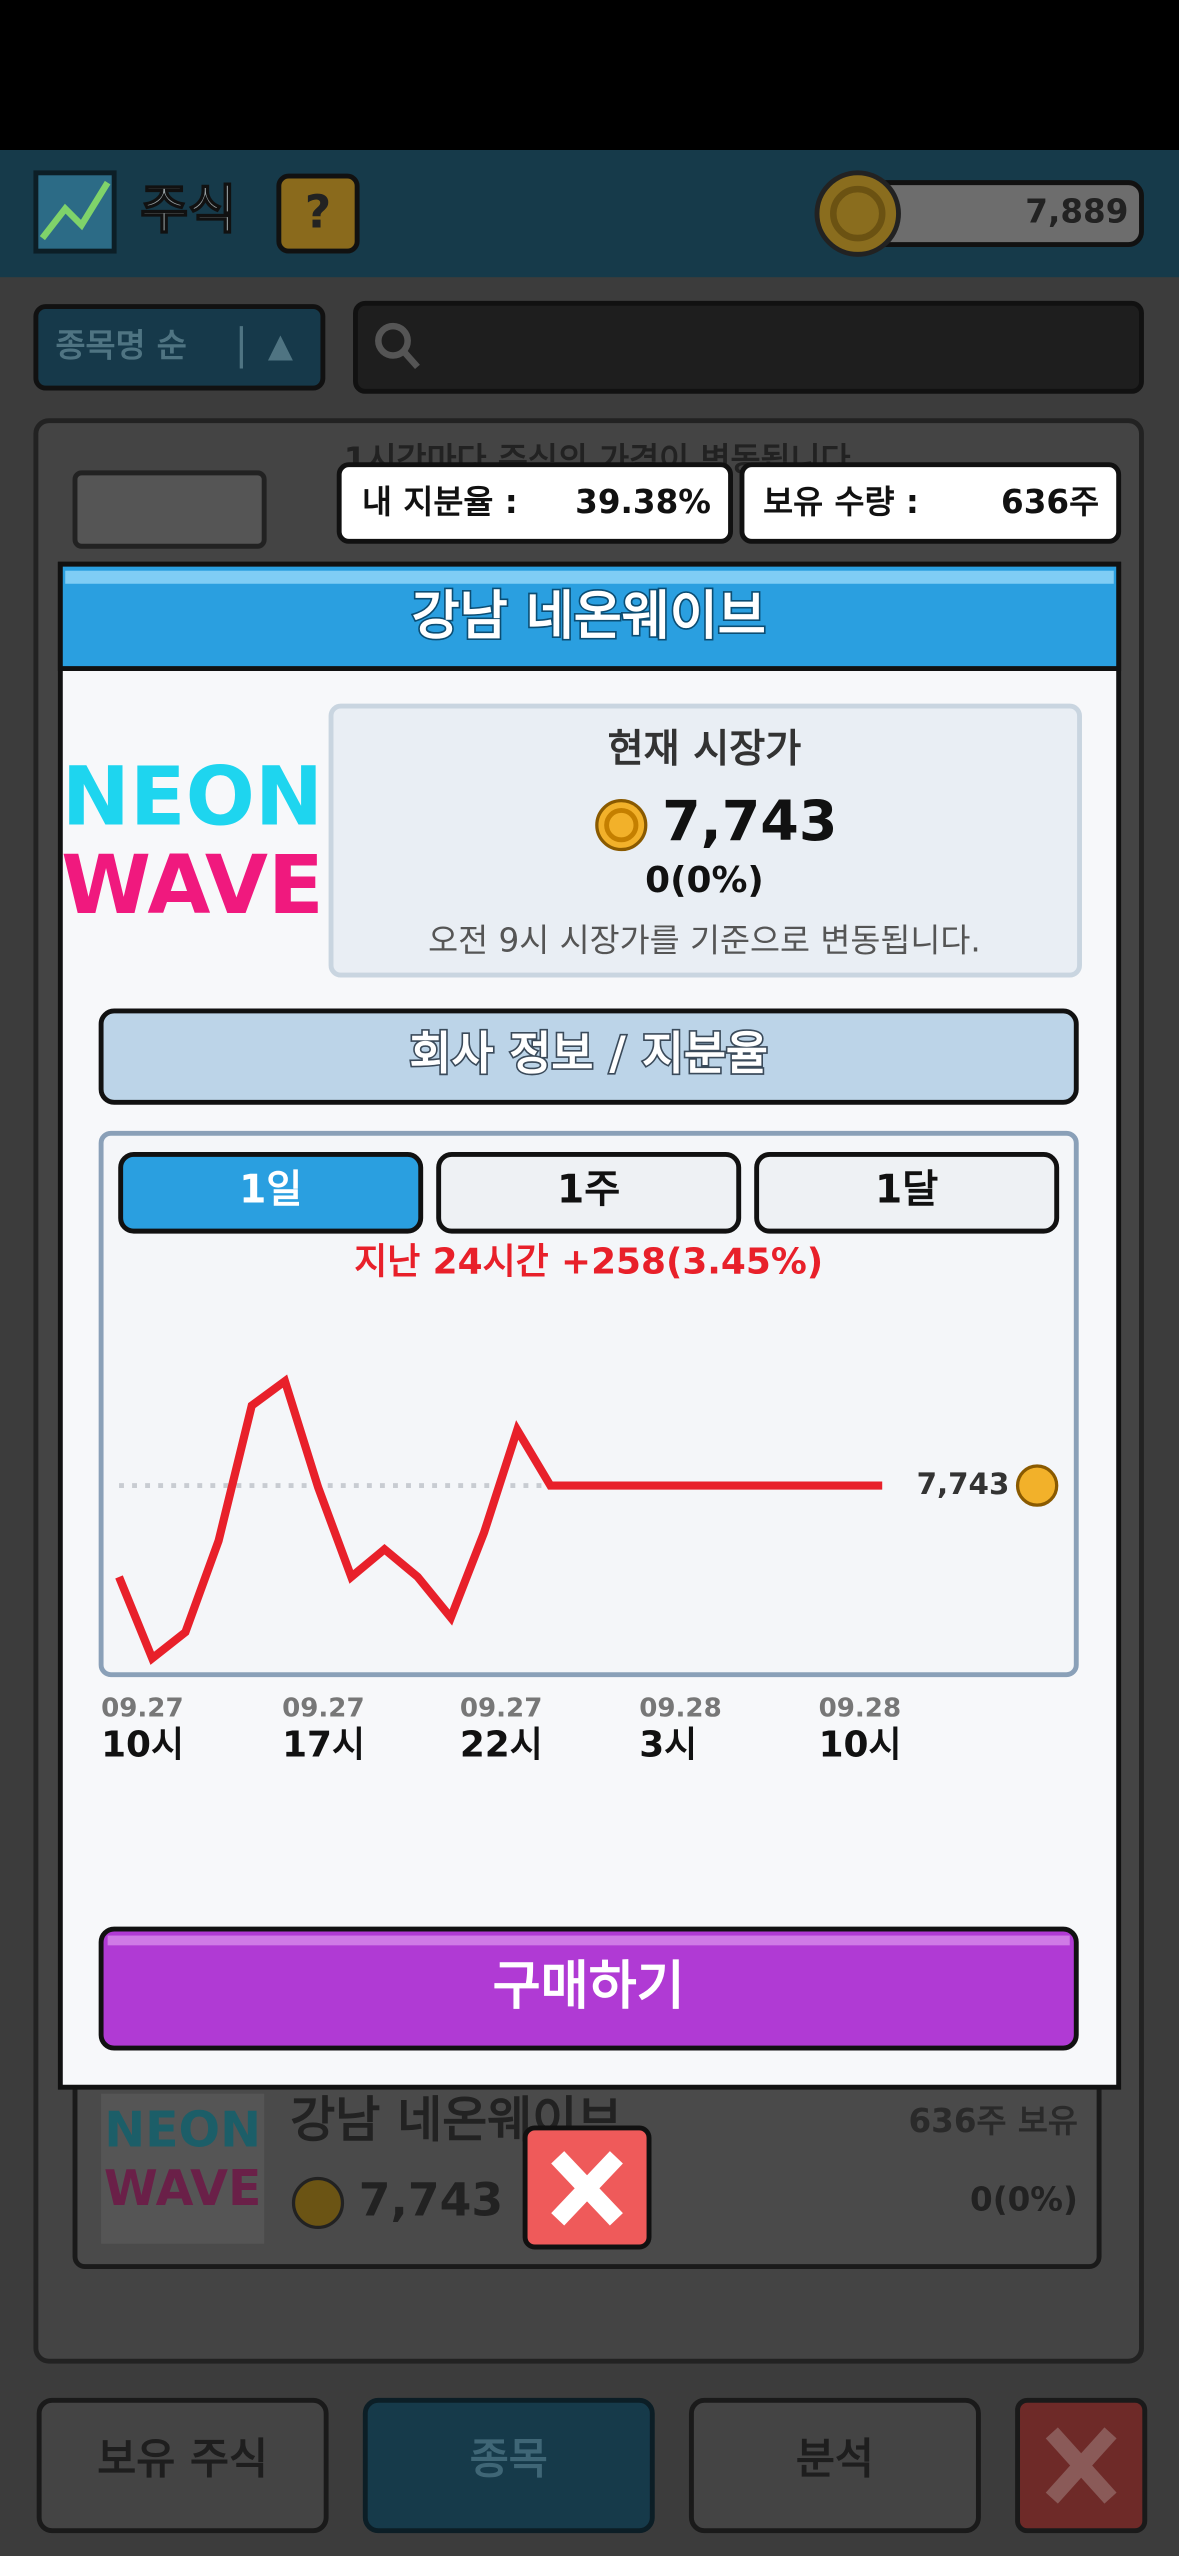  What do you see at coordinates (192, 797) in the screenshot?
I see `logo-top: NEON` at bounding box center [192, 797].